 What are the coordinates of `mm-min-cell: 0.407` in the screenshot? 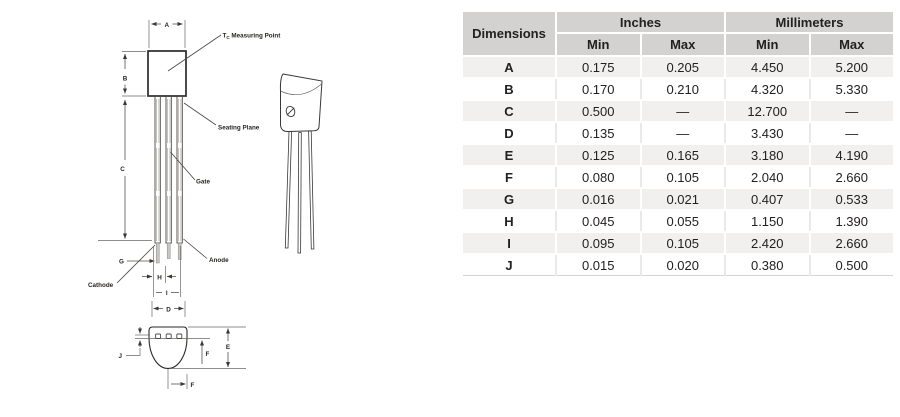 It's located at (767, 199).